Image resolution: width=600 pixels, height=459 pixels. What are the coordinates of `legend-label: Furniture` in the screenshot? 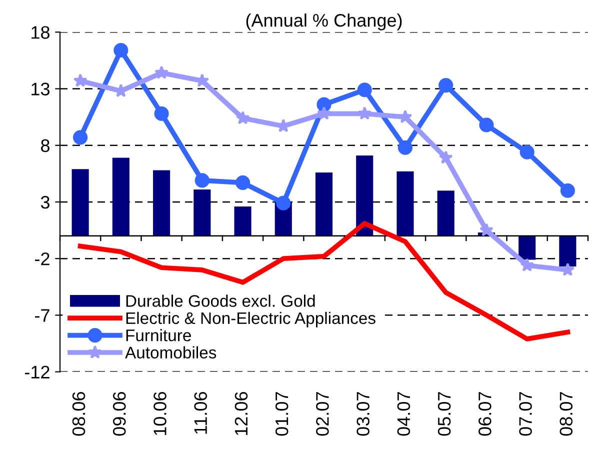 It's located at (158, 335).